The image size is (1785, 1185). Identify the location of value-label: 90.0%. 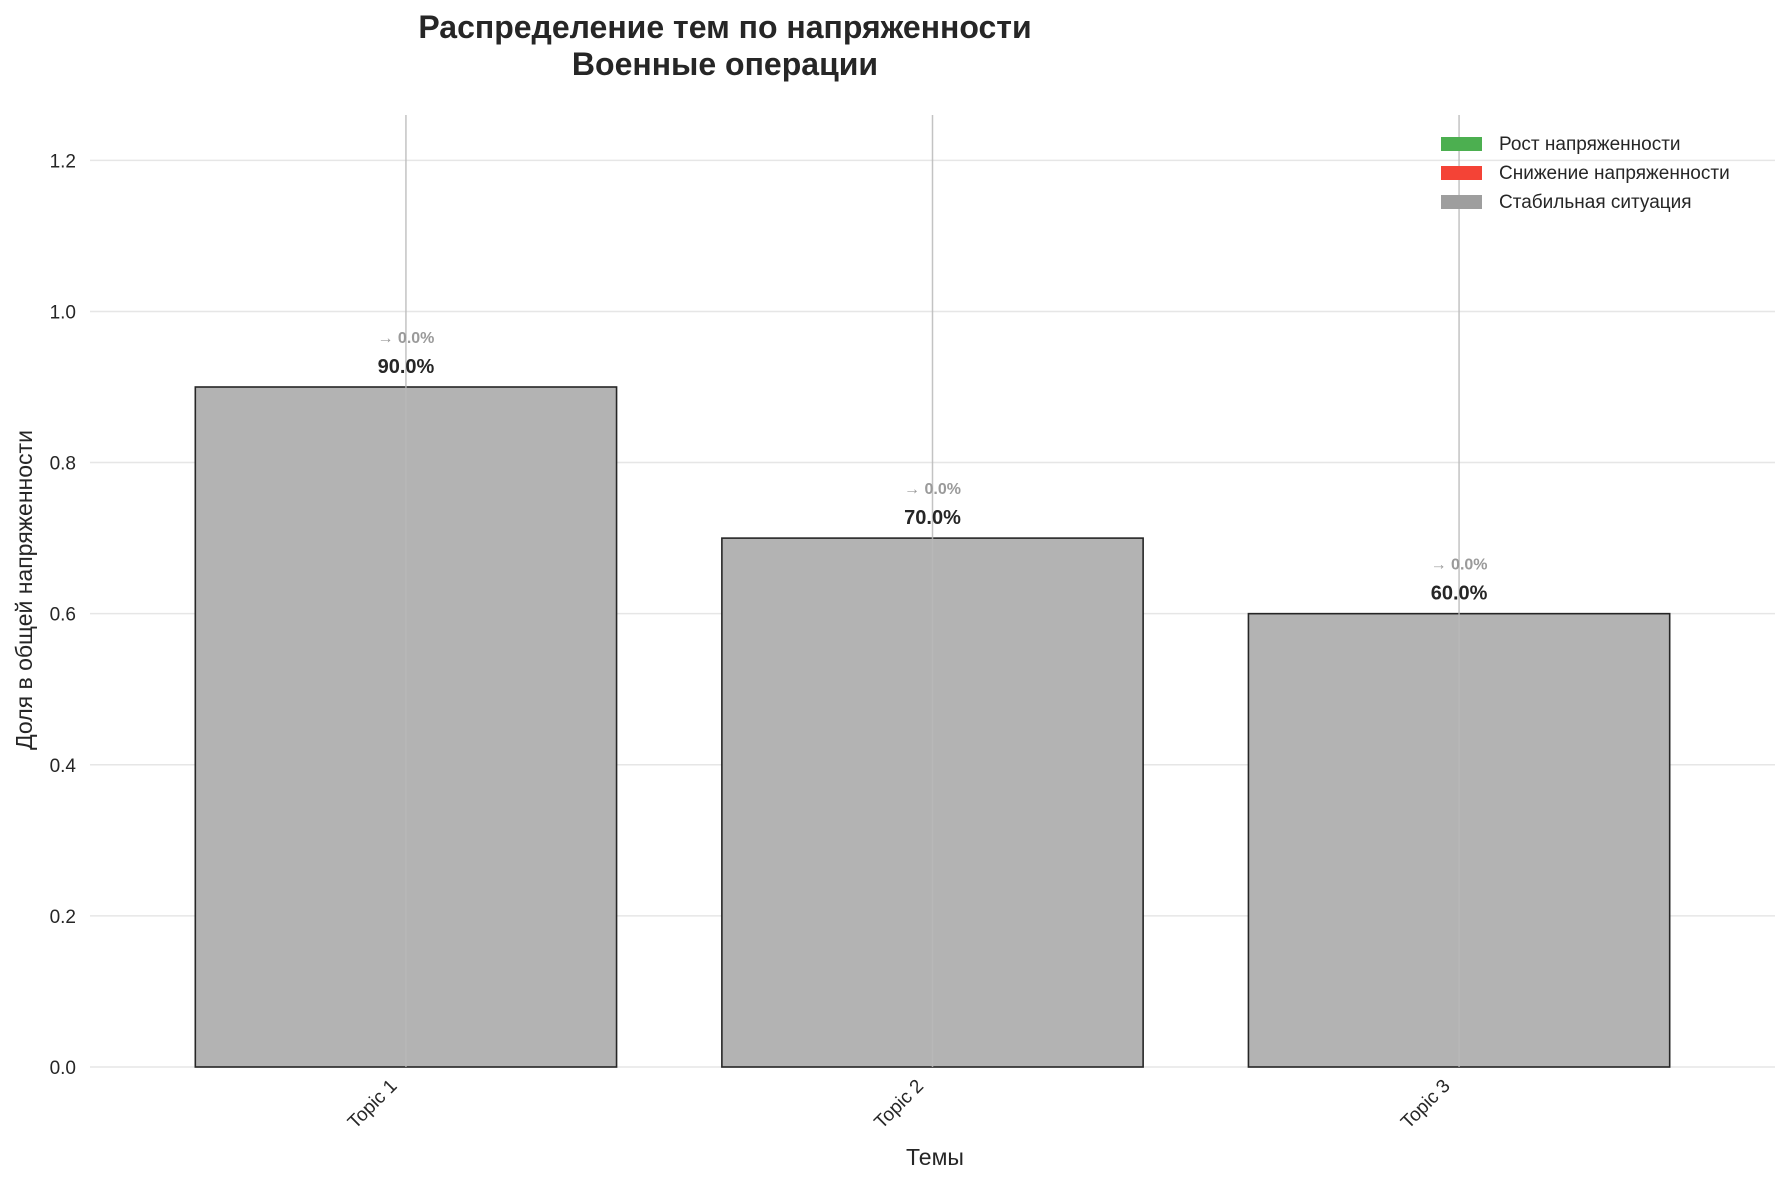
(406, 367).